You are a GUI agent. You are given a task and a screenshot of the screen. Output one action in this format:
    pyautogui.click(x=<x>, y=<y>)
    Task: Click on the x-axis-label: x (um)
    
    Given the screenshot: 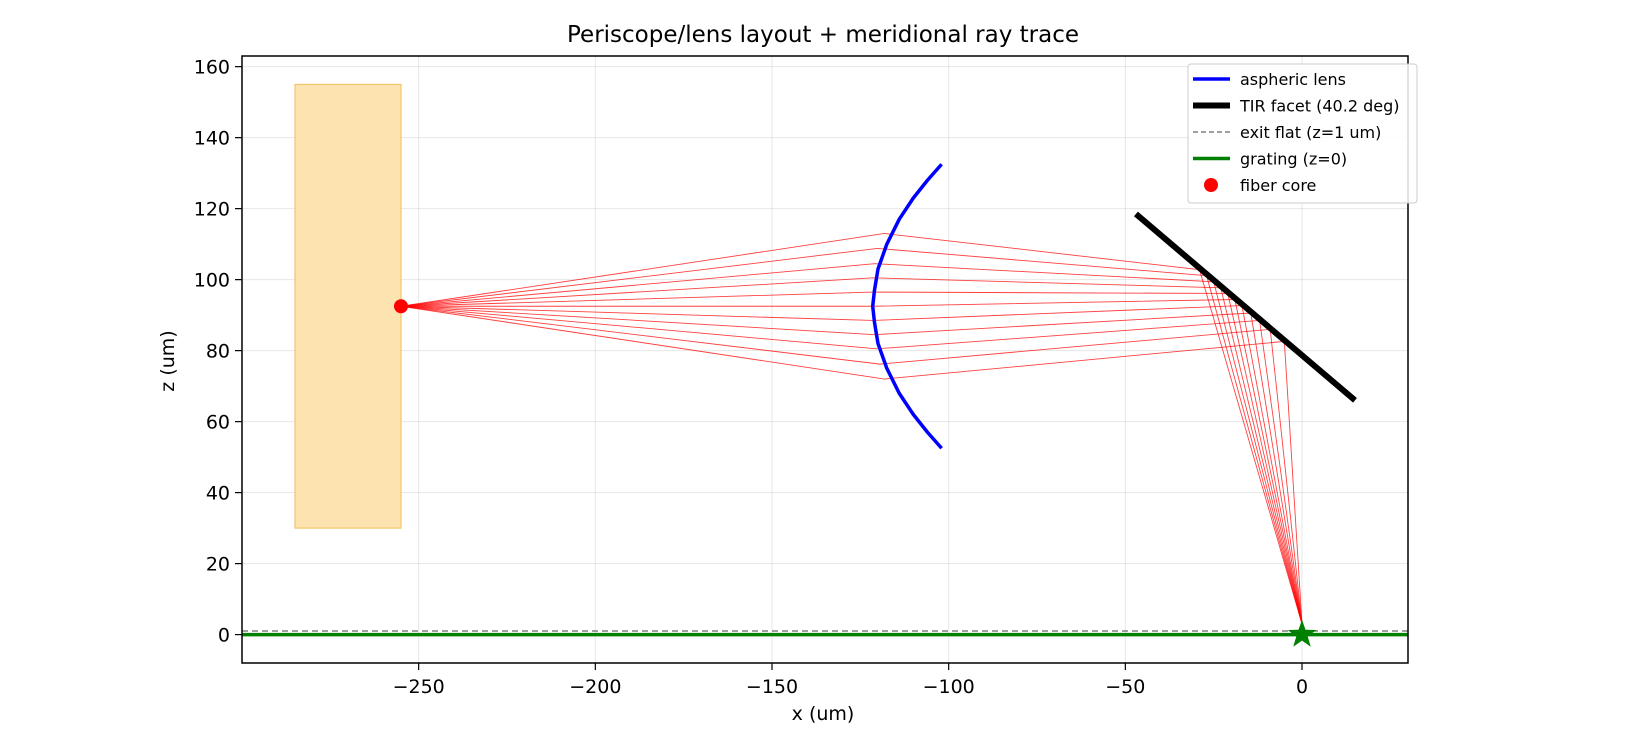 What is the action you would take?
    pyautogui.click(x=823, y=714)
    